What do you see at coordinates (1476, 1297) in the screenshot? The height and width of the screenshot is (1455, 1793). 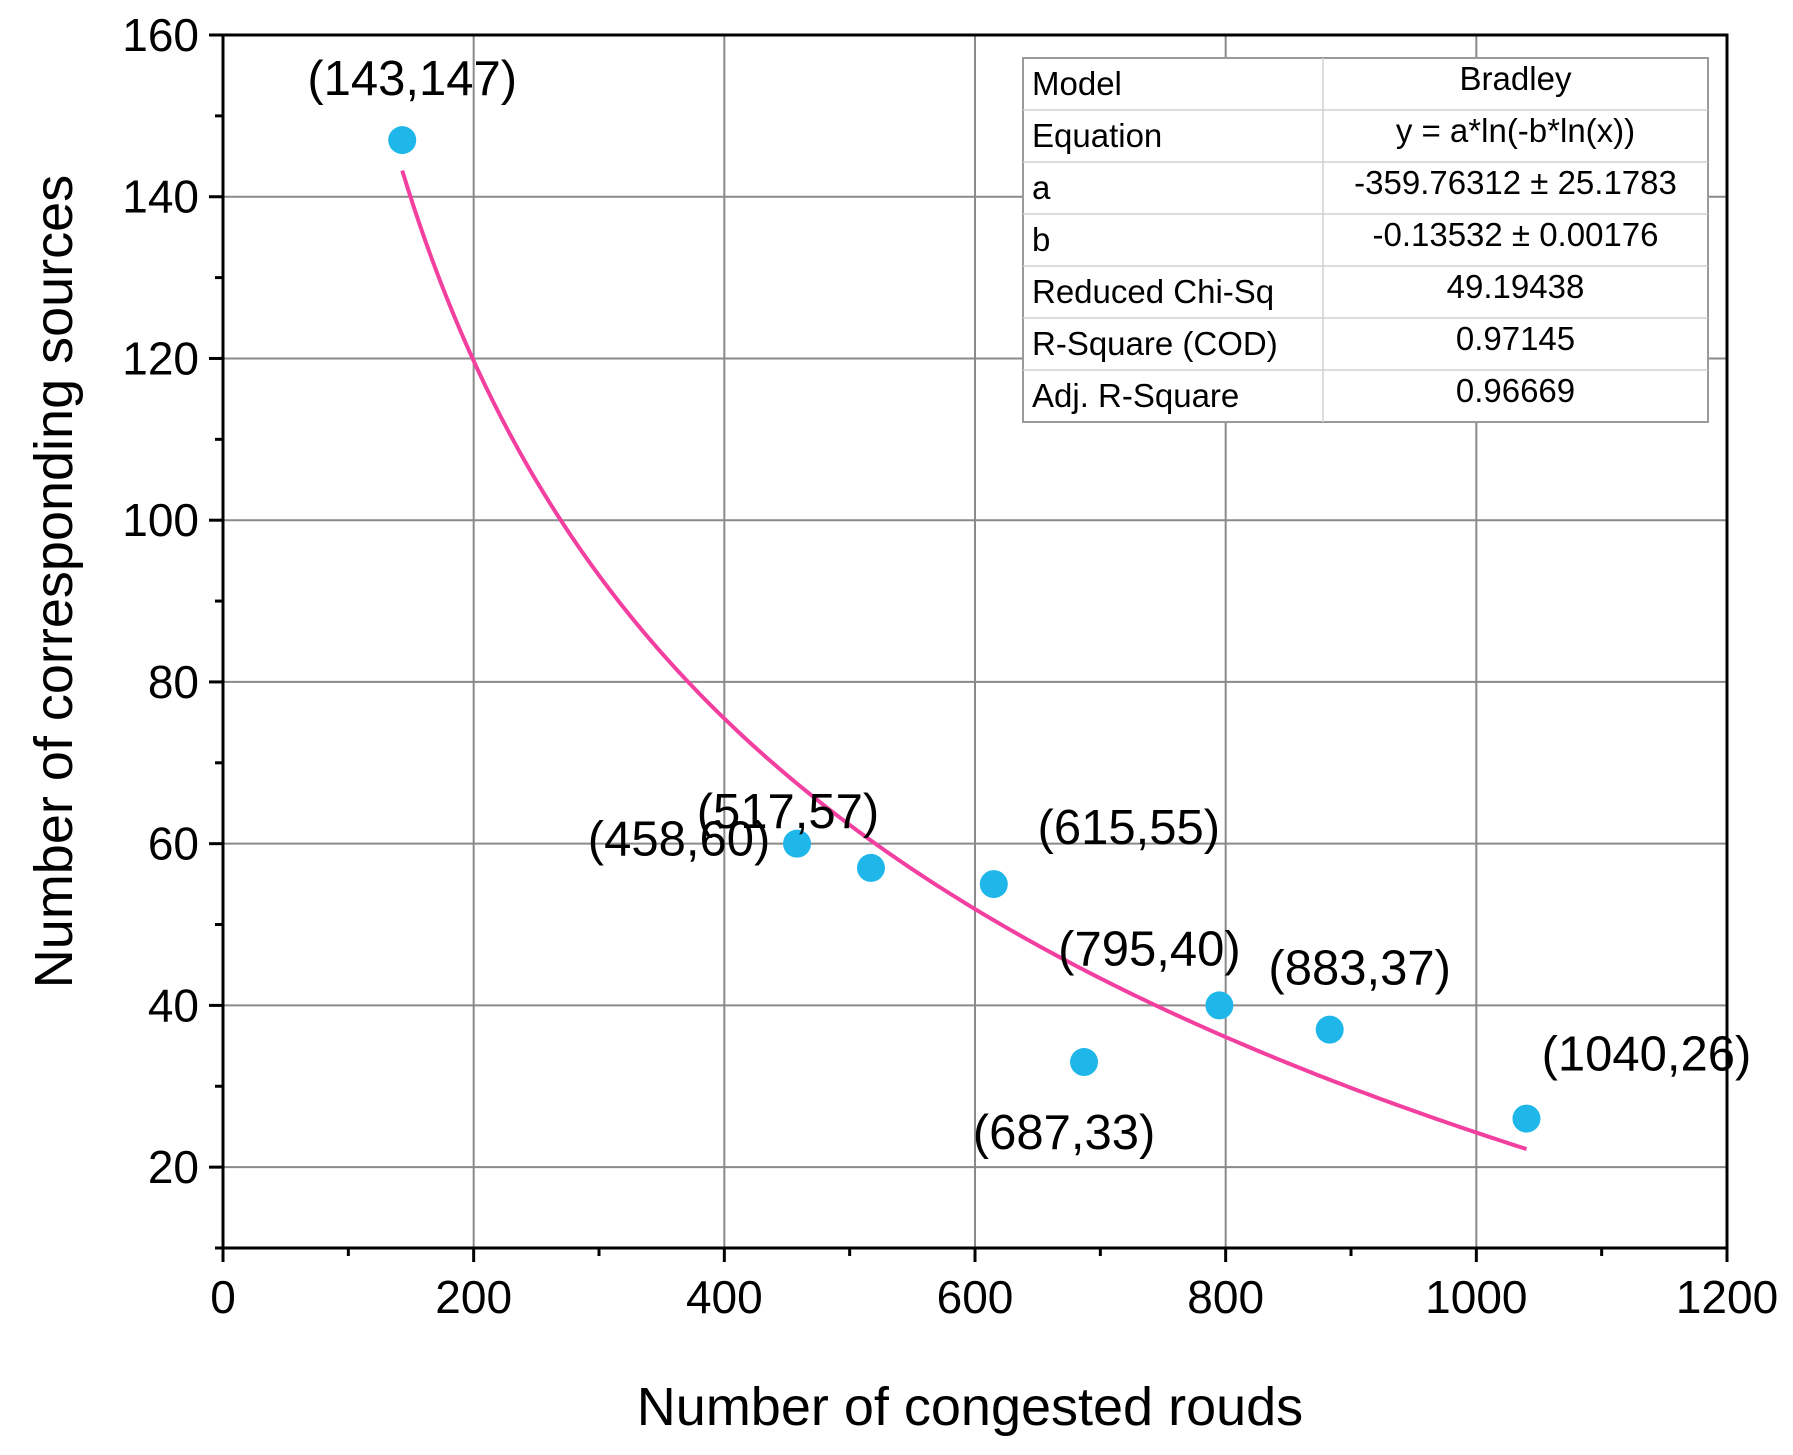 I see `x-tick-label: 1000` at bounding box center [1476, 1297].